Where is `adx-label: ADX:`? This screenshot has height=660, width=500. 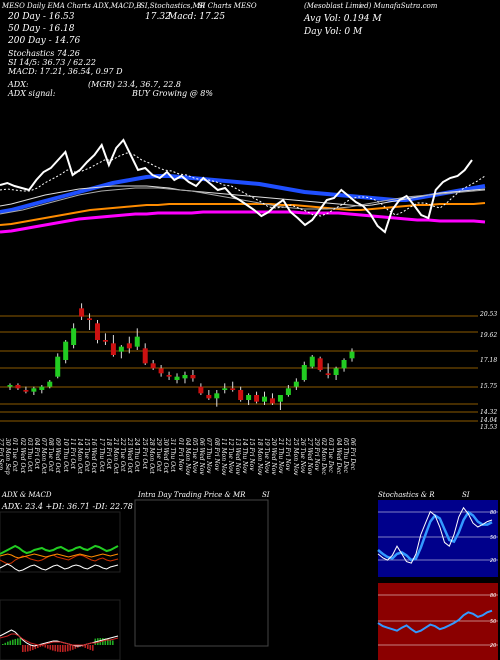 adx-label: ADX: is located at coordinates (18, 84).